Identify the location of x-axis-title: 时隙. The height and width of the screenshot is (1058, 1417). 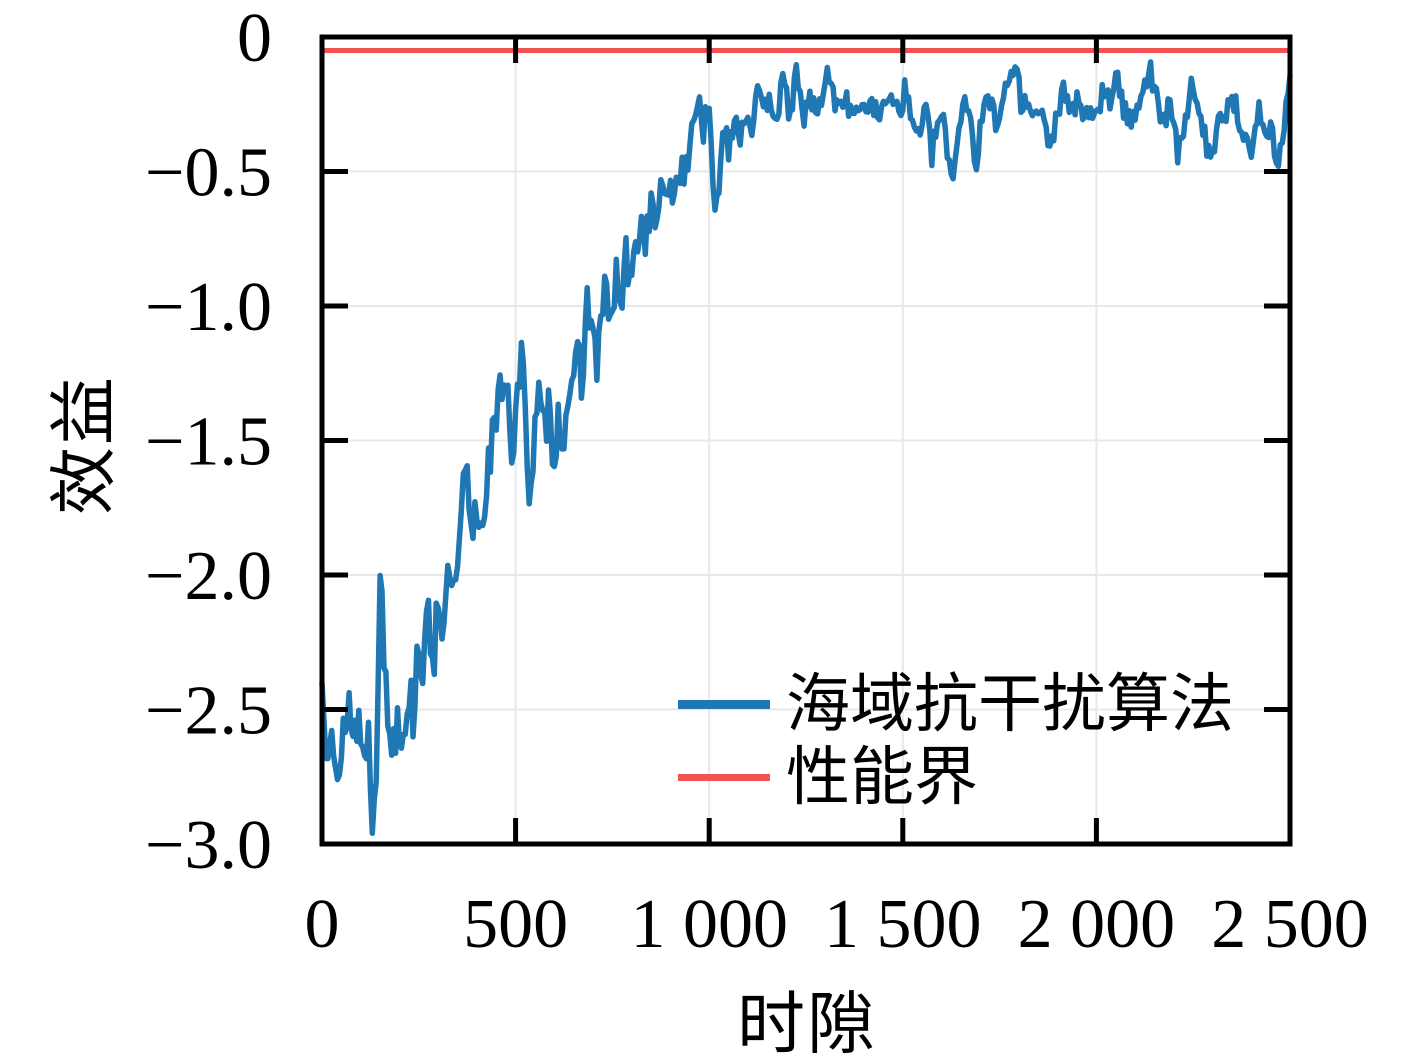
(807, 1022).